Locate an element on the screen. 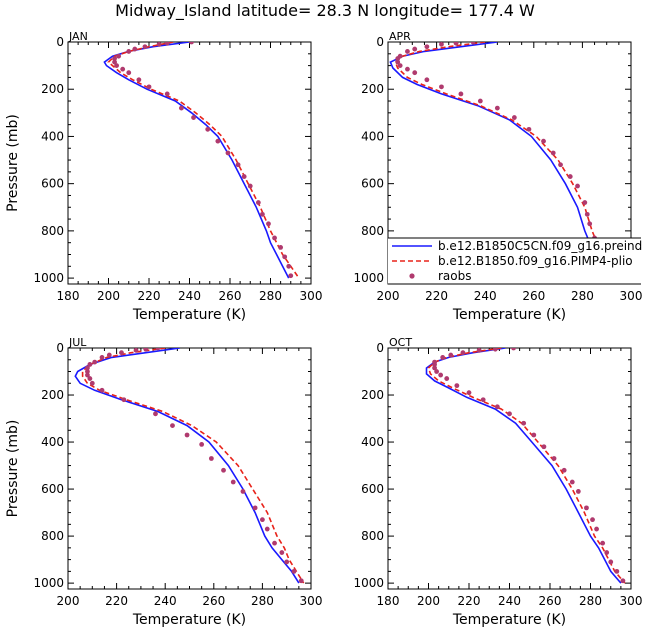 Image resolution: width=645 pixels, height=640 pixels. x-axis-label: Temperature (K) is located at coordinates (189, 620).